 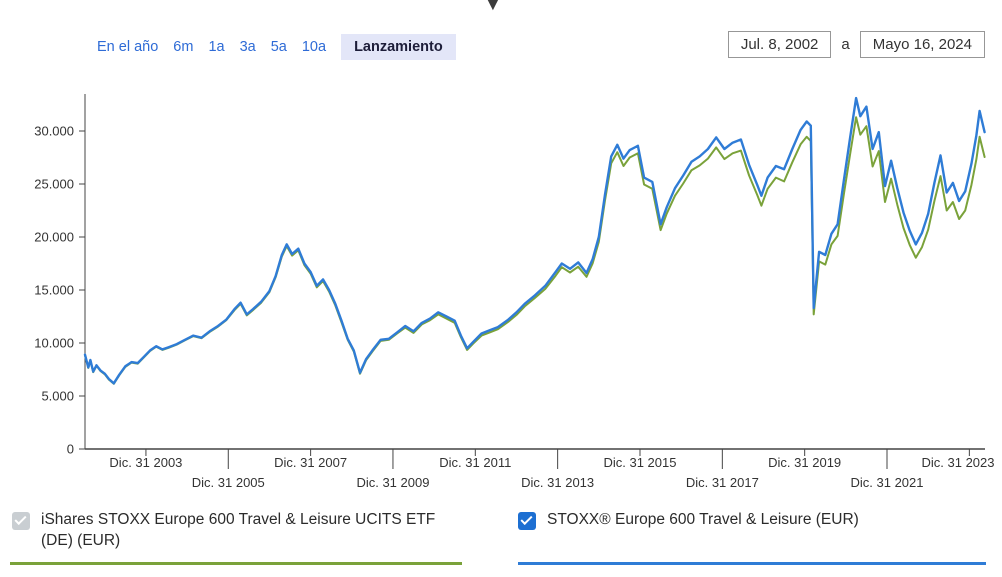 I want to click on tab-1a: 1a, so click(x=216, y=47).